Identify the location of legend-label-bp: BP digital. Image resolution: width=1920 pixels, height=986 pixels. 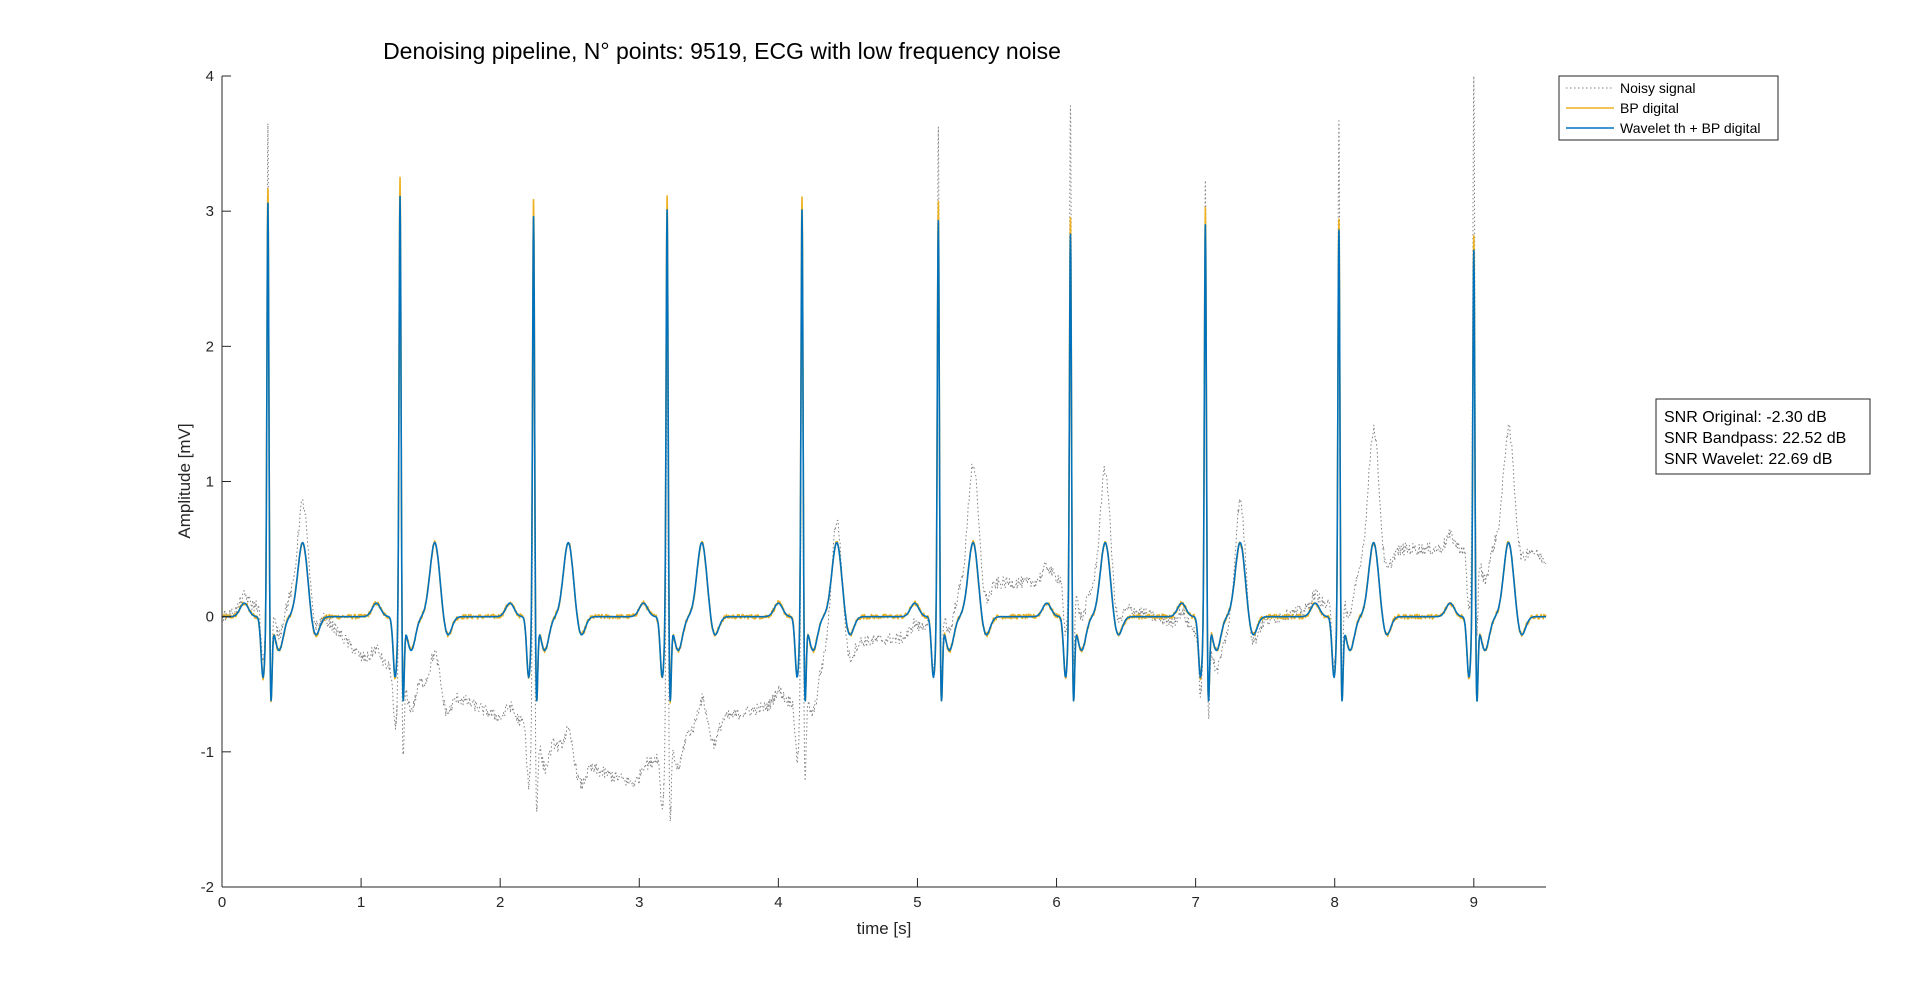
(1649, 108).